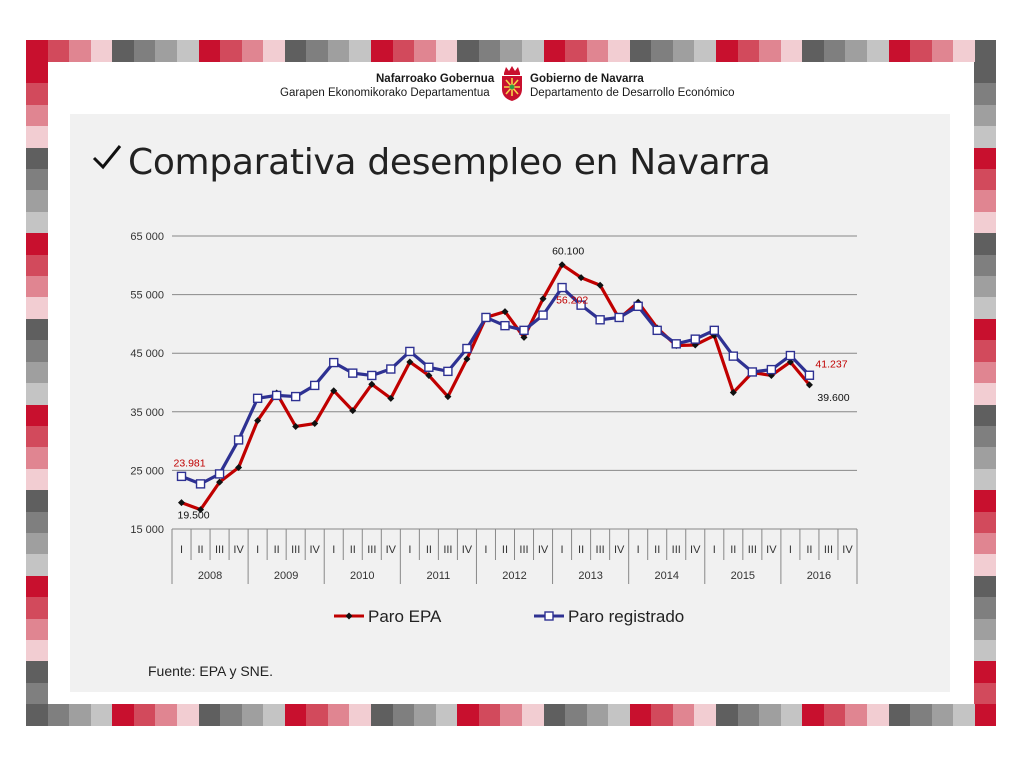  Describe the element at coordinates (349, 616) in the screenshot. I see `legend-marker` at that location.